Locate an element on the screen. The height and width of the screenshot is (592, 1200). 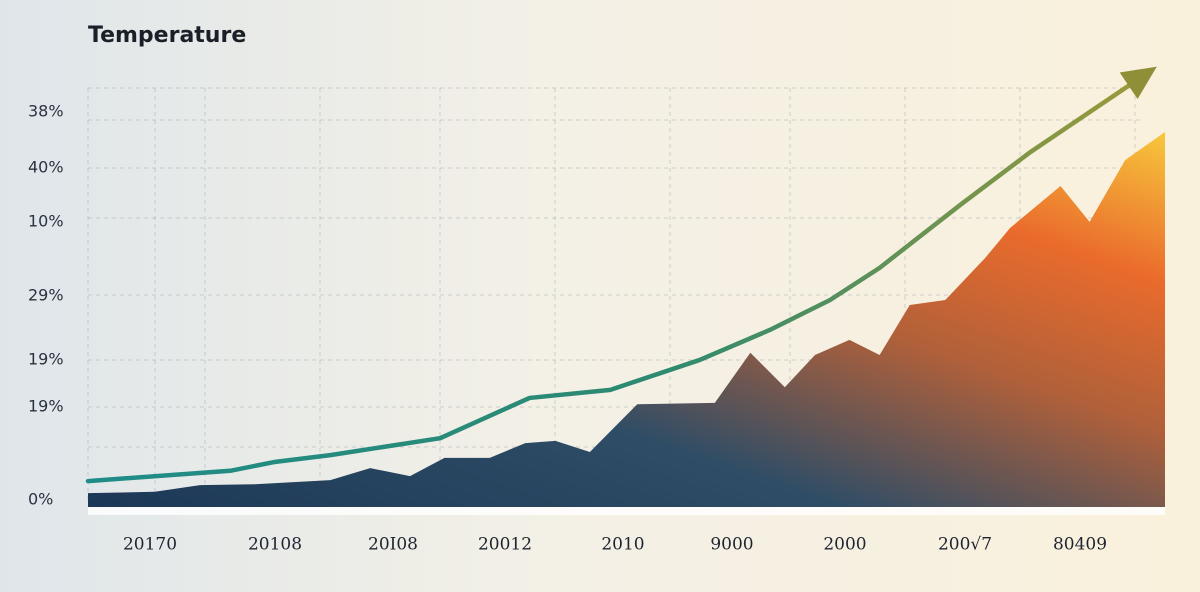
arrow-head is located at coordinates (1138, 82).